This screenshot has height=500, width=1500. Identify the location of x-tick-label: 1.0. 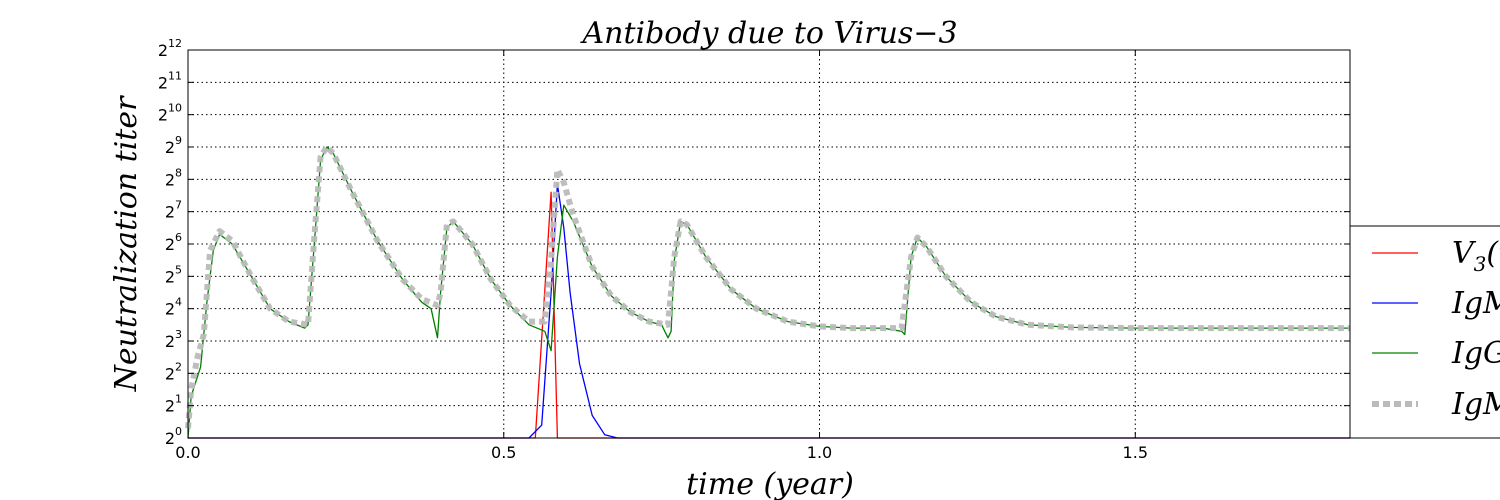
(819, 452).